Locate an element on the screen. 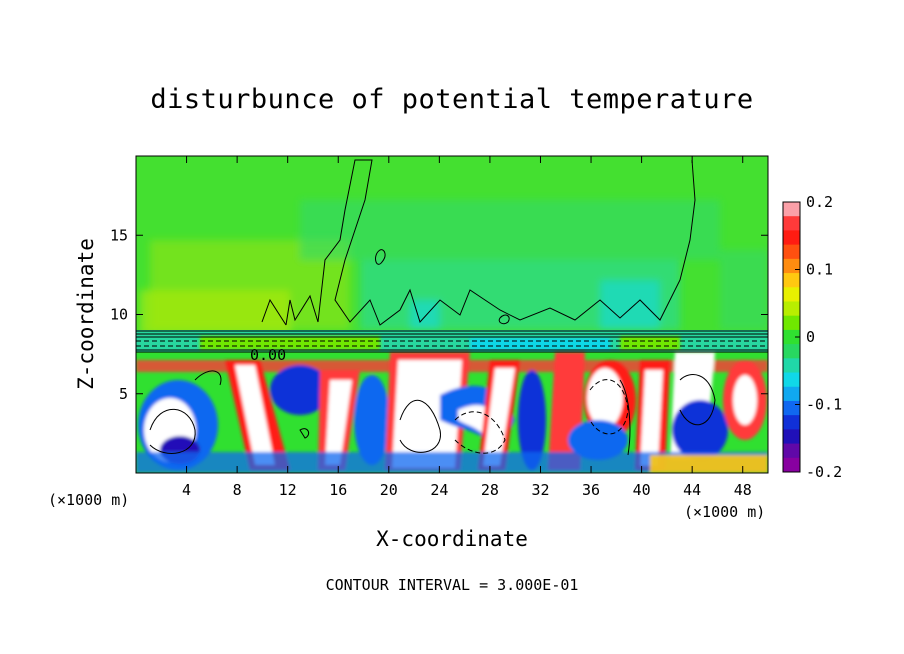 This screenshot has width=904, height=654. x-tick-label-40: 40 is located at coordinates (642, 490).